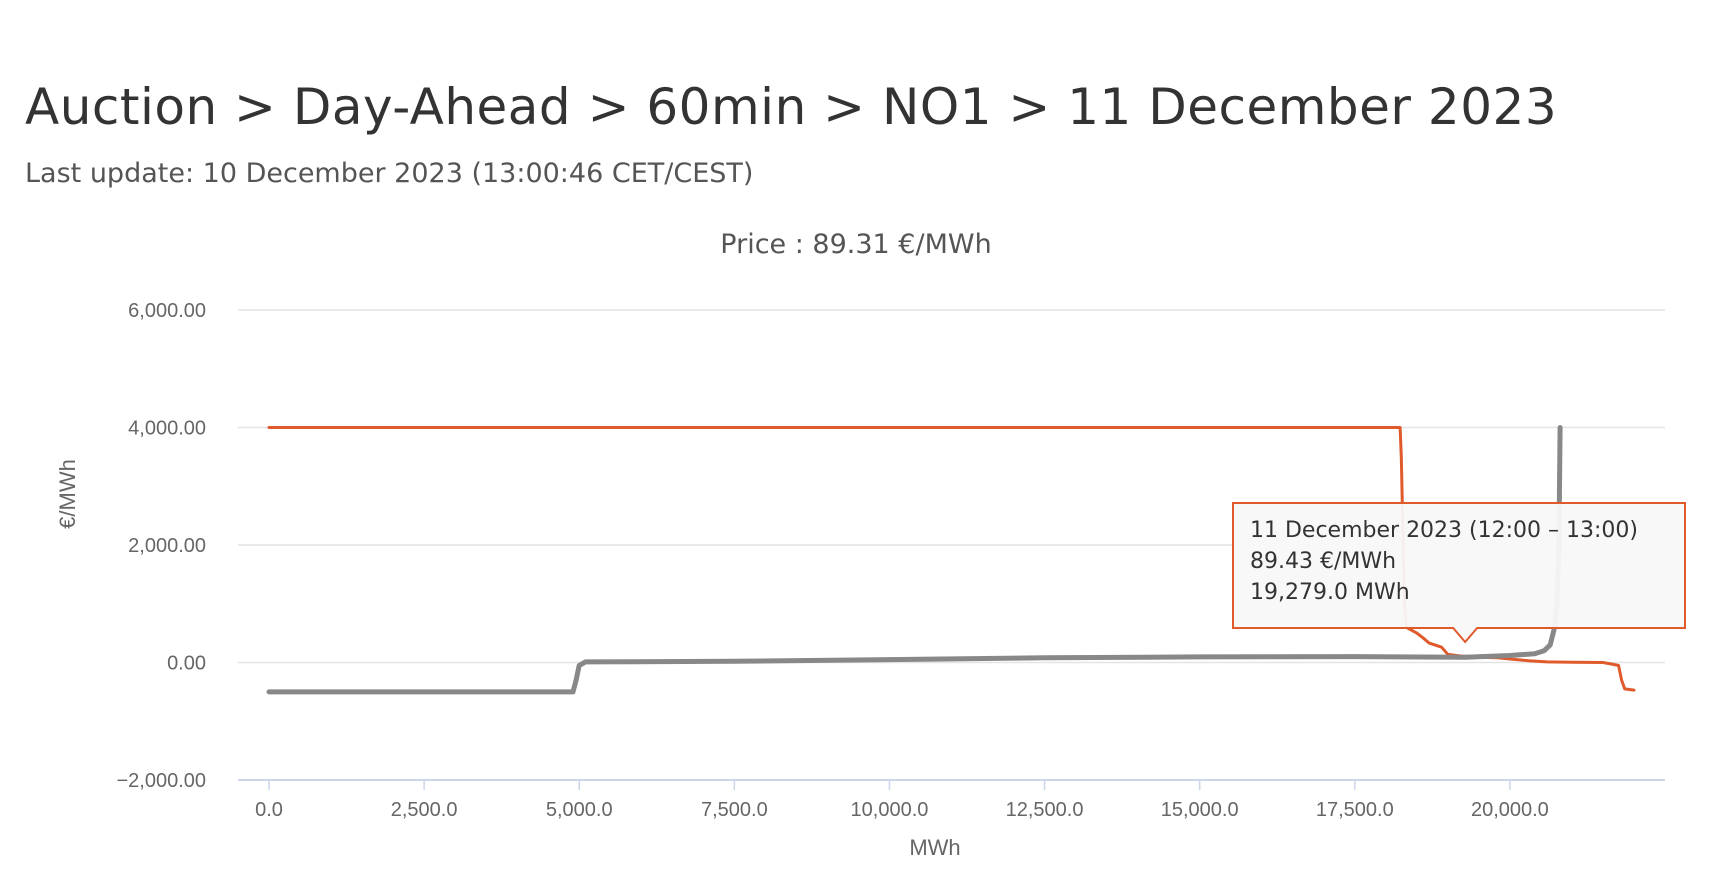 This screenshot has height=882, width=1712. Describe the element at coordinates (186, 664) in the screenshot. I see `y-tick-label: 0.00` at that location.